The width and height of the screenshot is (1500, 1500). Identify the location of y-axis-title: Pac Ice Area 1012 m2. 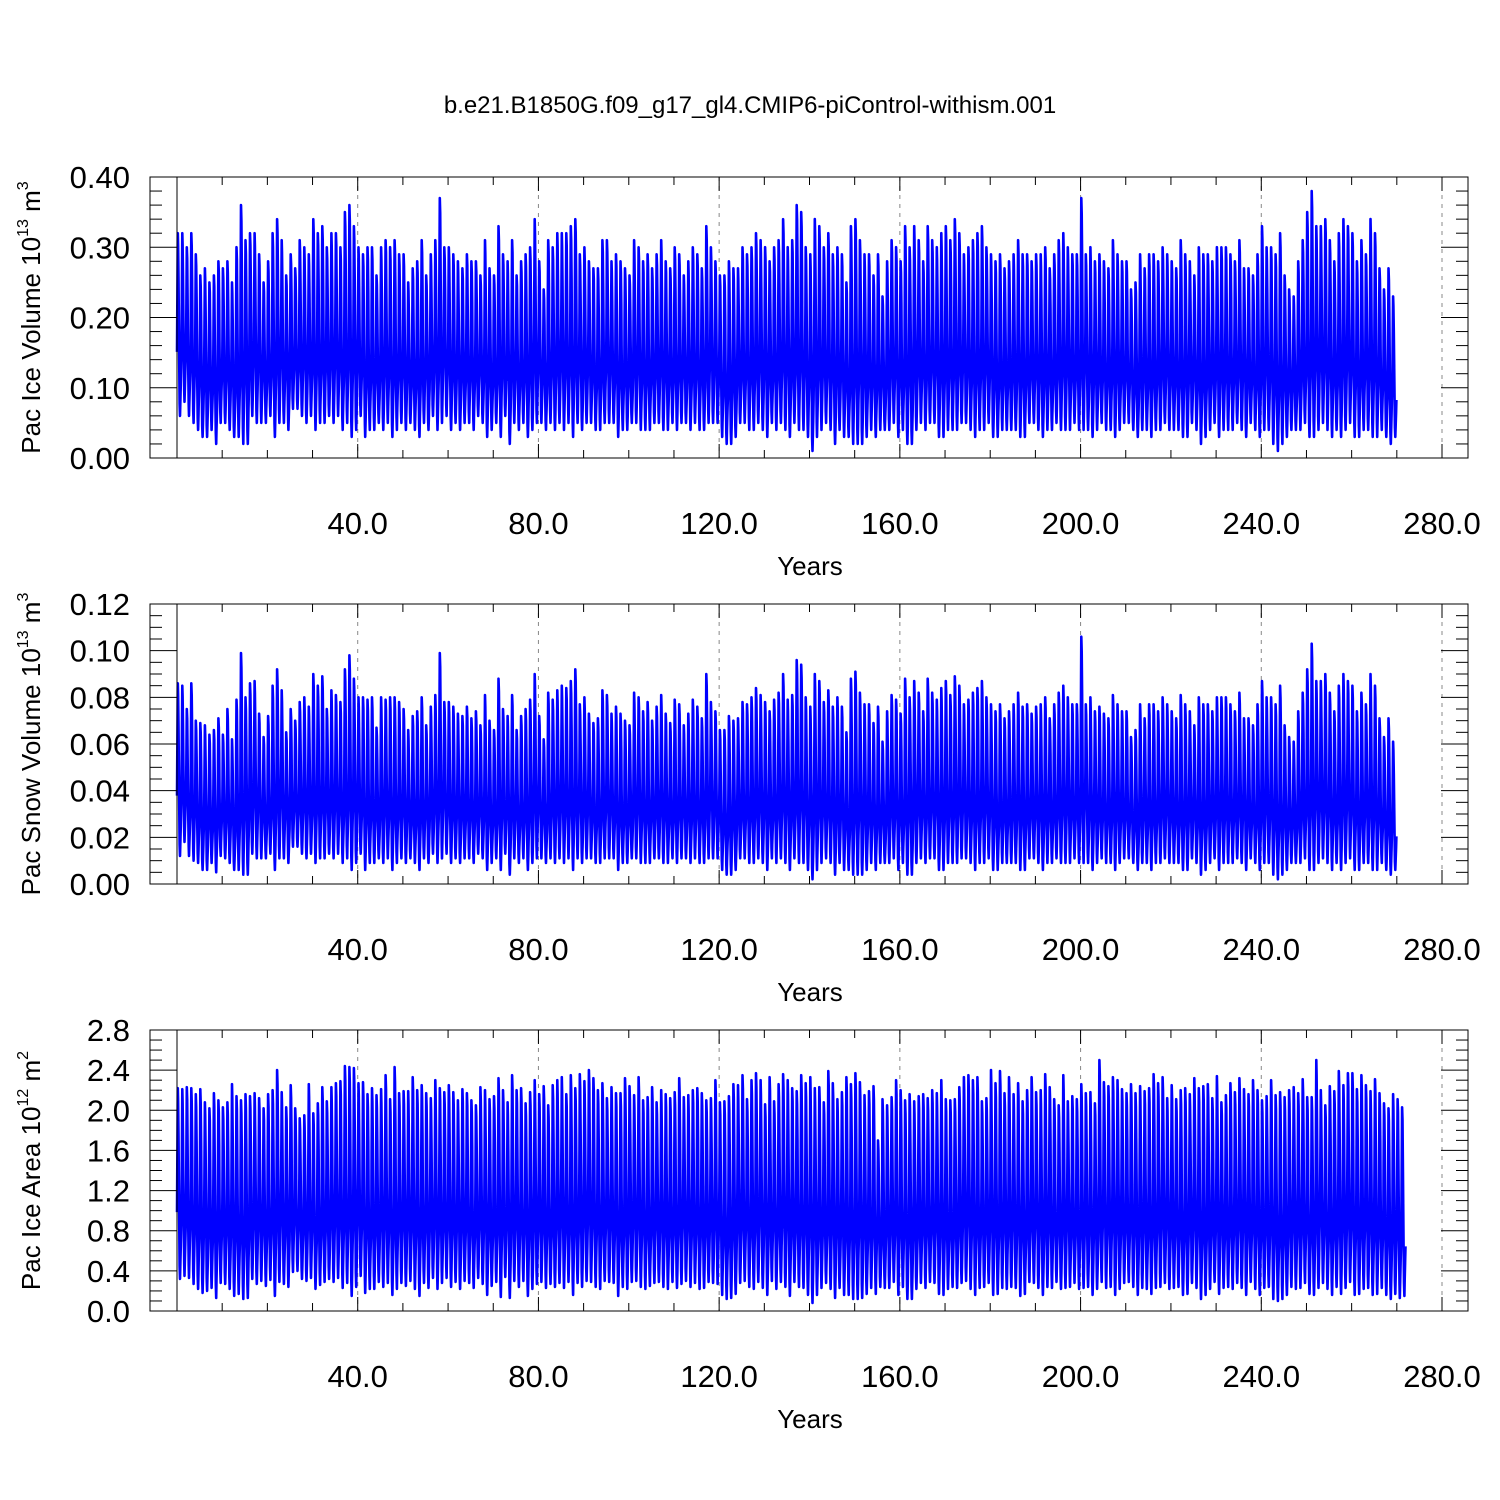
(30, 1170).